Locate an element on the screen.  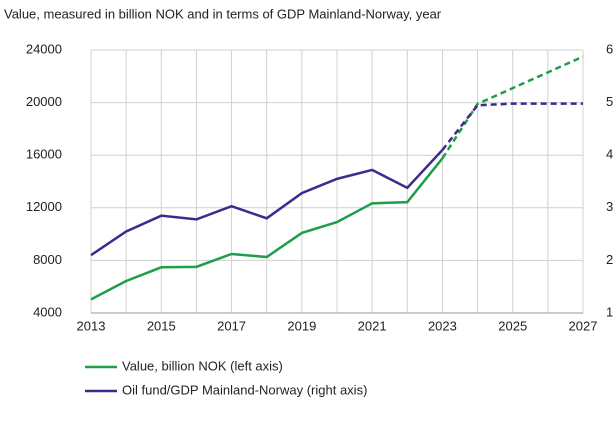
y-tick-label: 20000 is located at coordinates (44, 101).